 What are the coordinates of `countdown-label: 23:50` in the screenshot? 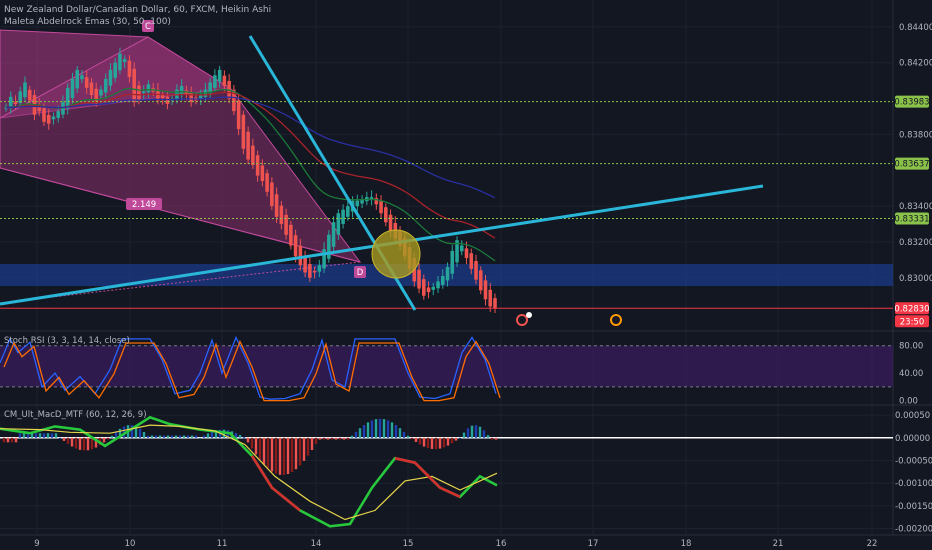 It's located at (912, 322).